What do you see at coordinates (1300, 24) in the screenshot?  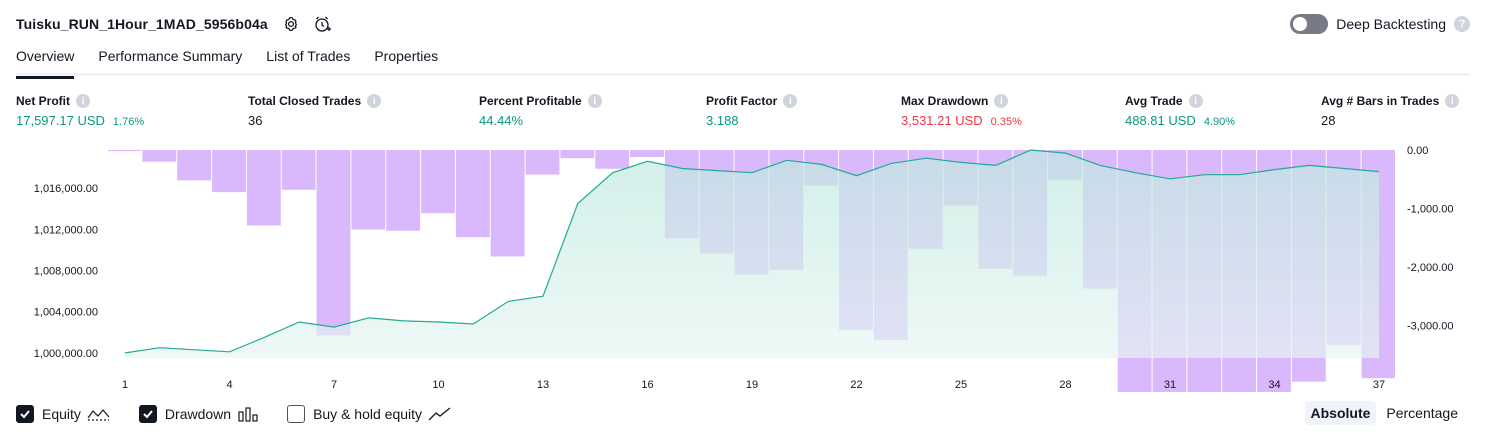 I see `toggle-knob` at bounding box center [1300, 24].